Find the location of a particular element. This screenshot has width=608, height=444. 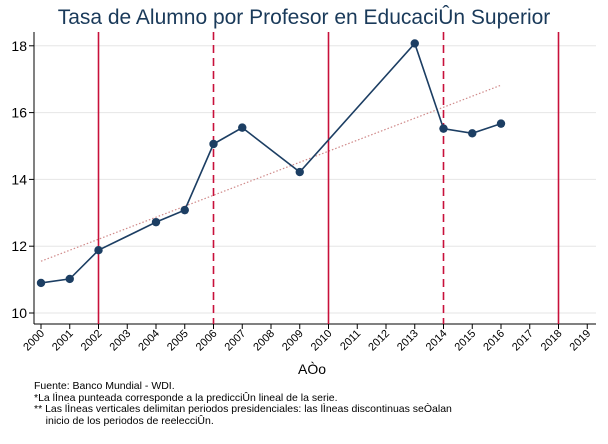

x-tick-label: 2003 is located at coordinates (121, 341).